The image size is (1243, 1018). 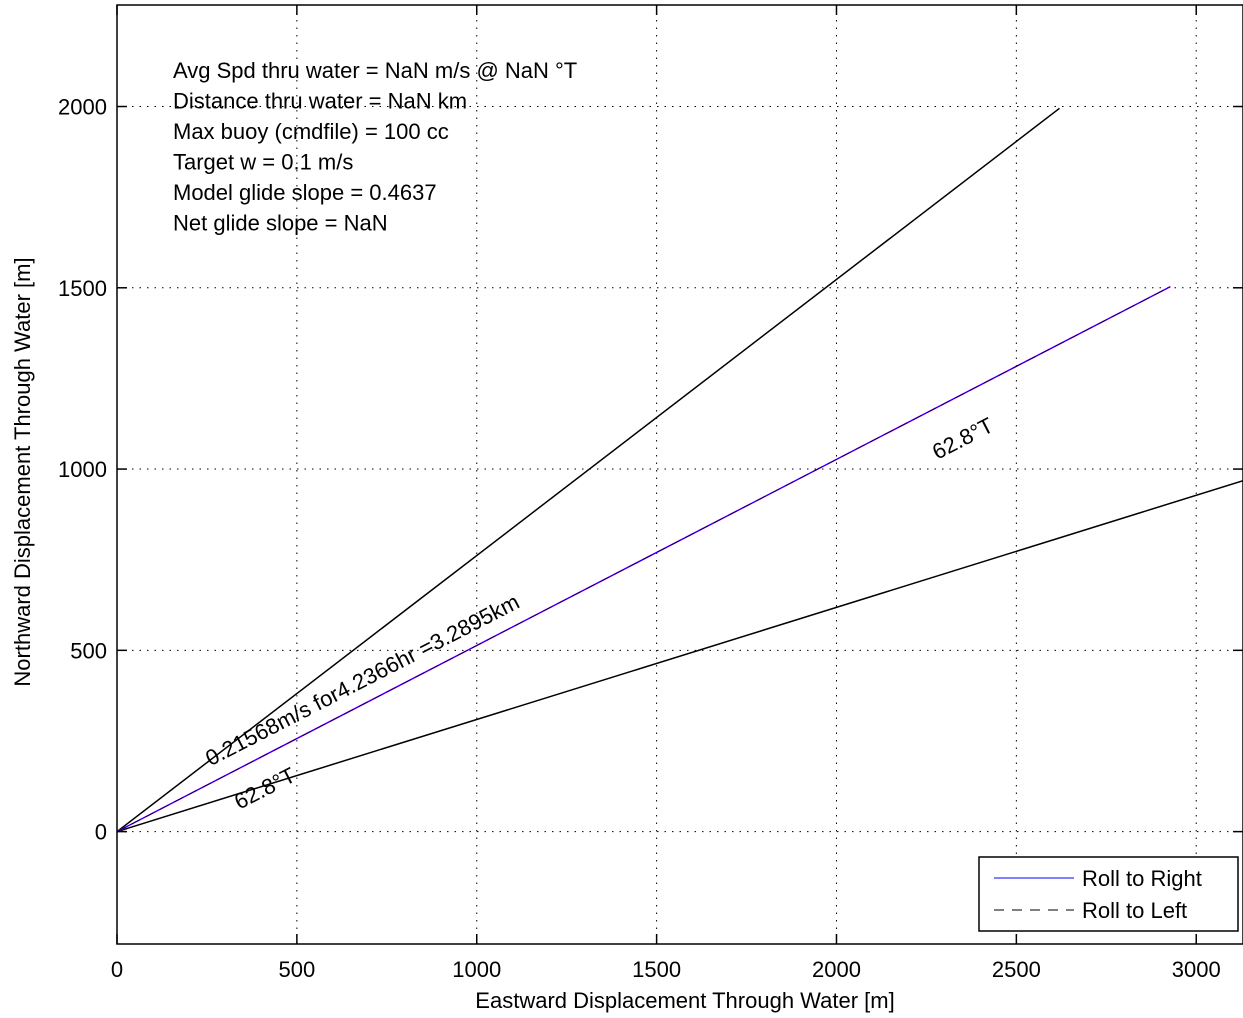 I want to click on y-tick-label: 1500, so click(x=82, y=288).